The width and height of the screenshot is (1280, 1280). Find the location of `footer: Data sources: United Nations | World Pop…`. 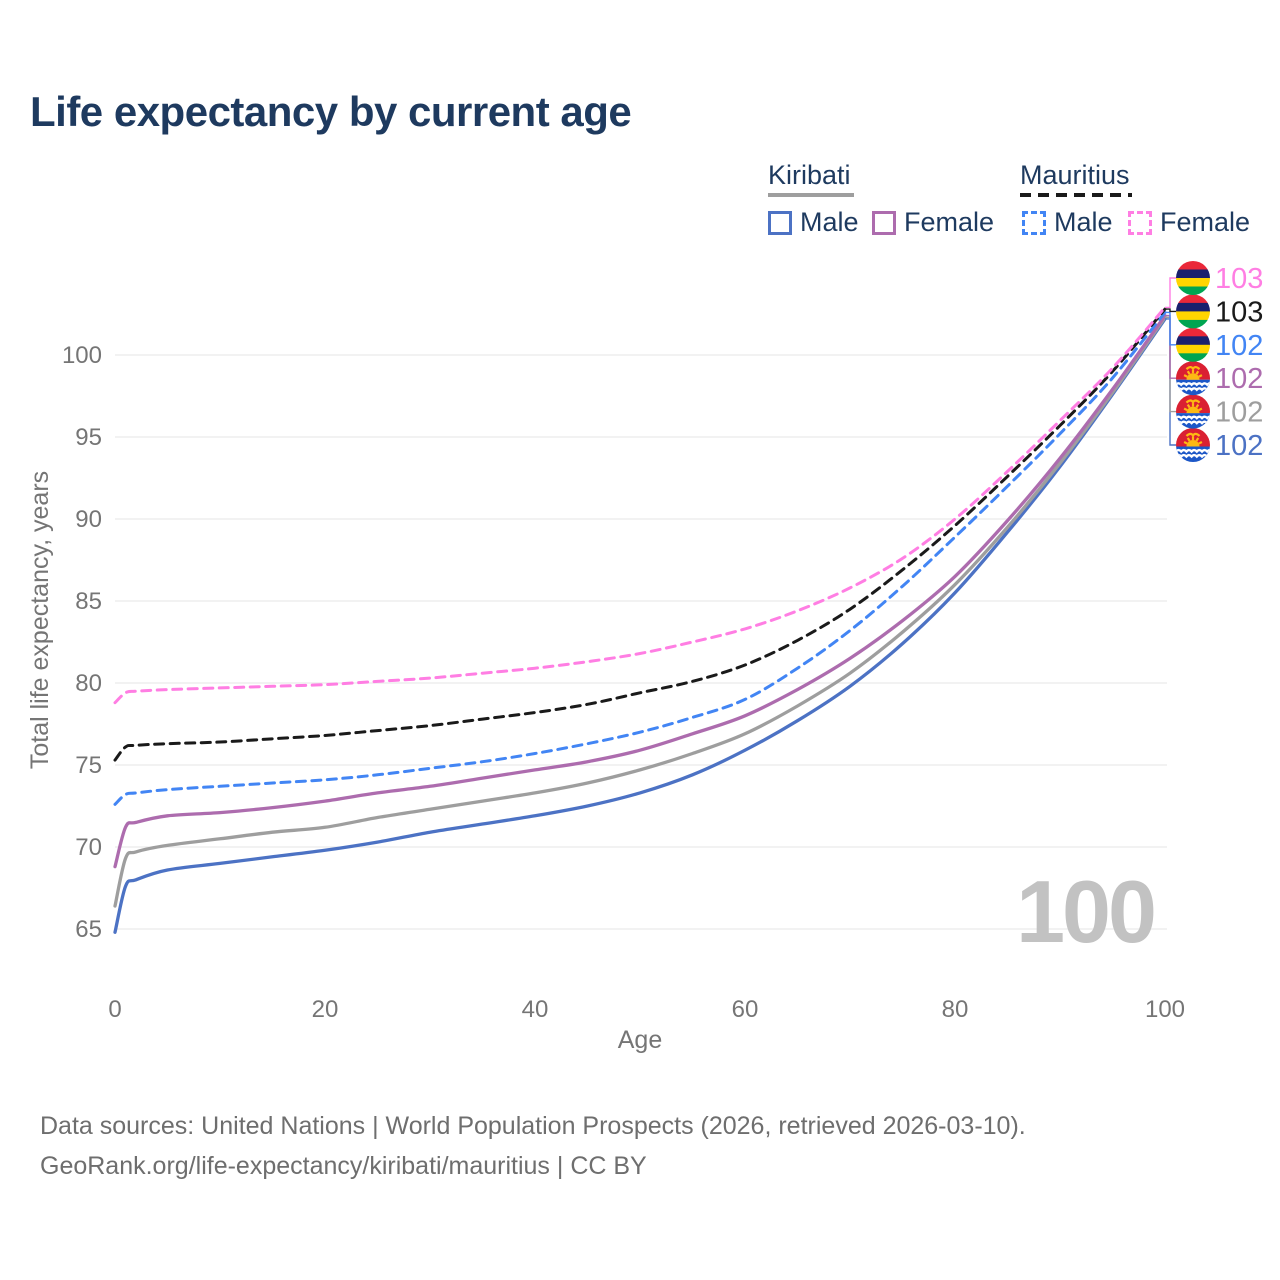

footer: Data sources: United Nations | World Pop… is located at coordinates (533, 1146).